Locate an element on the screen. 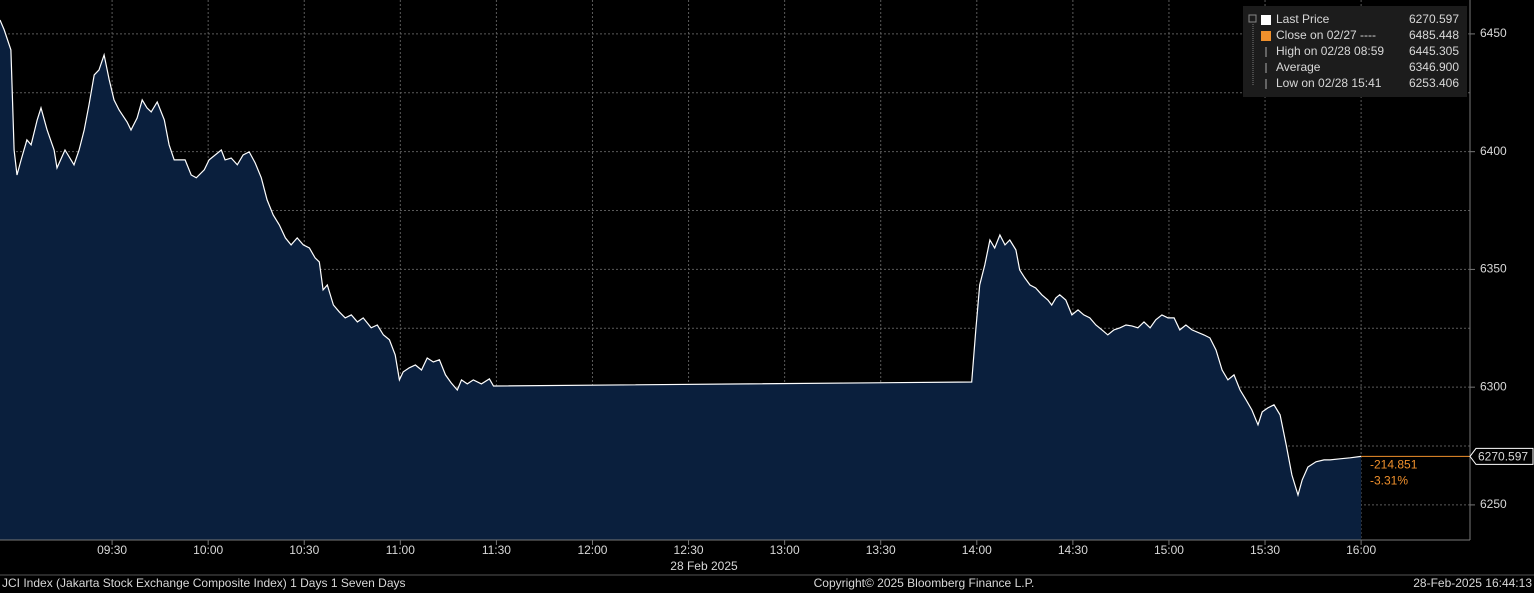 The height and width of the screenshot is (593, 1534). date-label: 28 Feb 2025 is located at coordinates (704, 566).